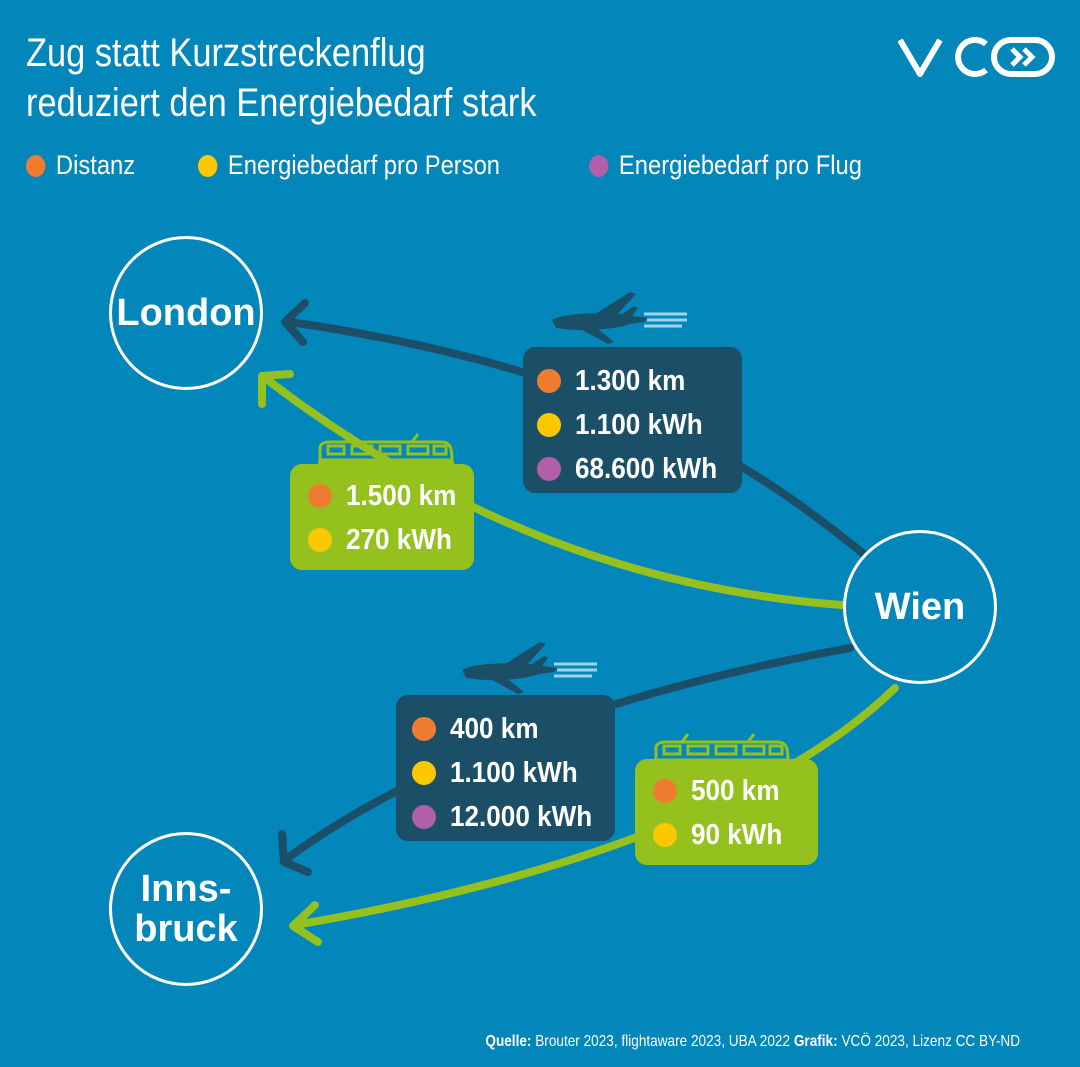 This screenshot has height=1067, width=1080. What do you see at coordinates (632, 420) in the screenshot?
I see `london-flight-box: 1.300 km 1.100 kWh 68.600 kWh` at bounding box center [632, 420].